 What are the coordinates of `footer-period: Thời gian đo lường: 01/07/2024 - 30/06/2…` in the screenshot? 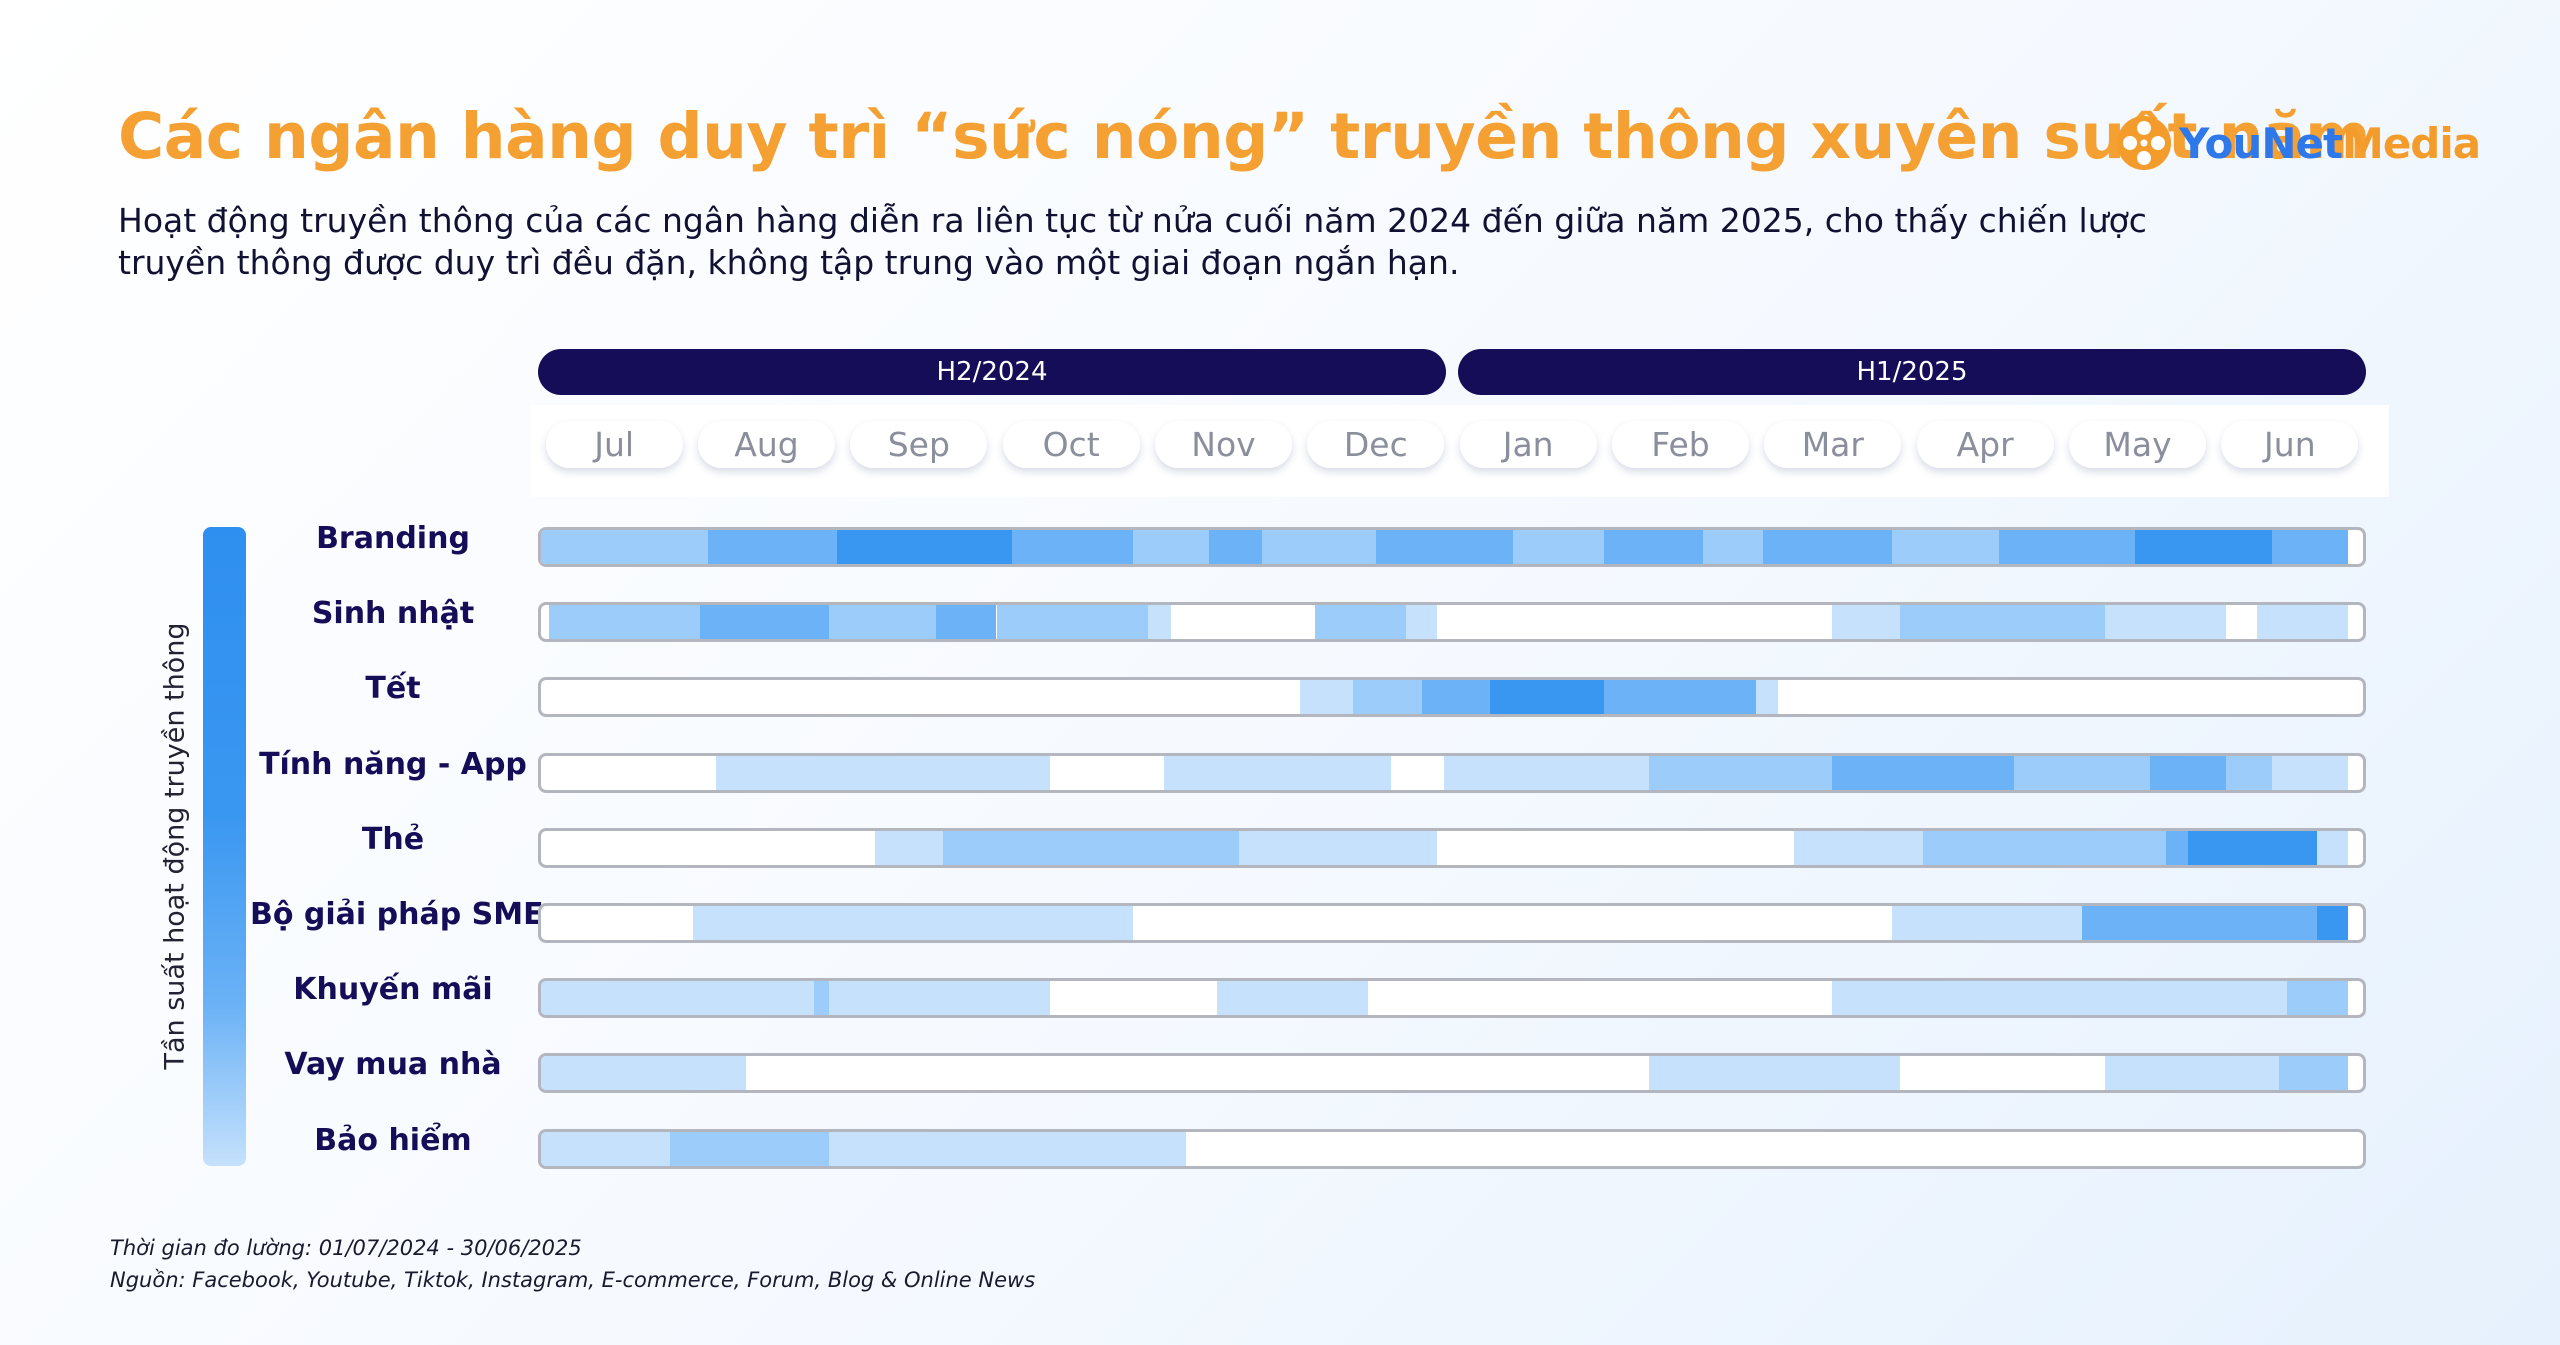 It's located at (346, 1248).